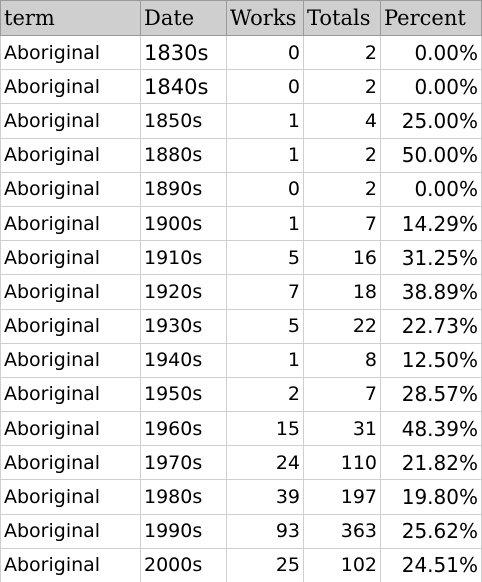  What do you see at coordinates (265, 531) in the screenshot?
I see `works-cell: 93` at bounding box center [265, 531].